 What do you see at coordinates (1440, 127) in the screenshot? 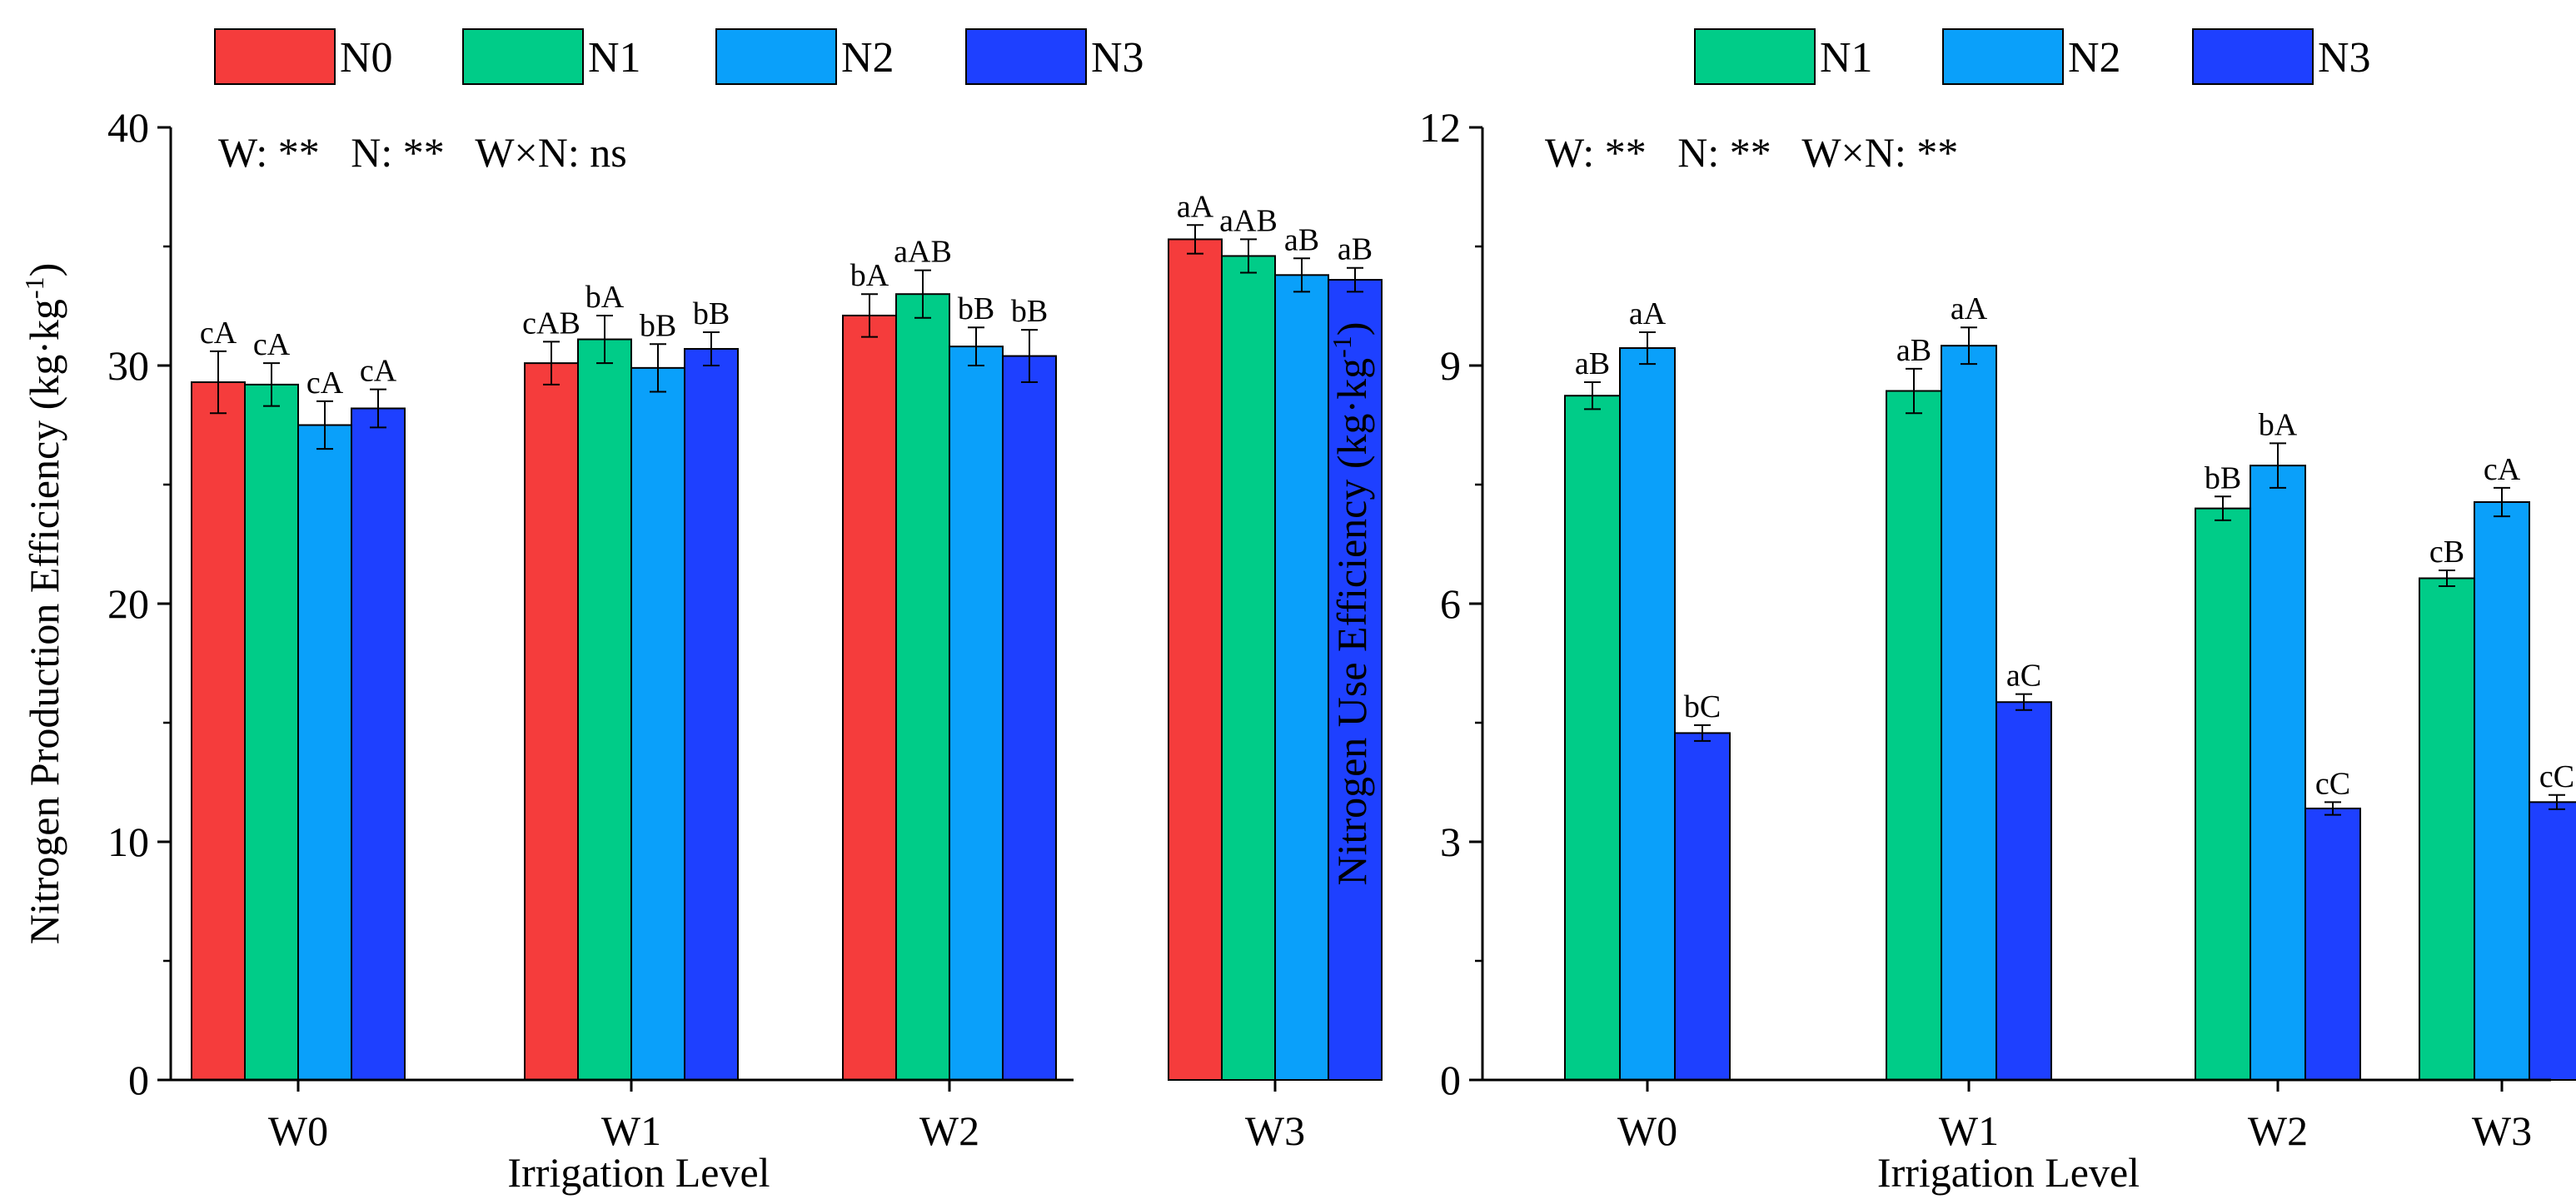
I see `y-tick-label: 12` at bounding box center [1440, 127].